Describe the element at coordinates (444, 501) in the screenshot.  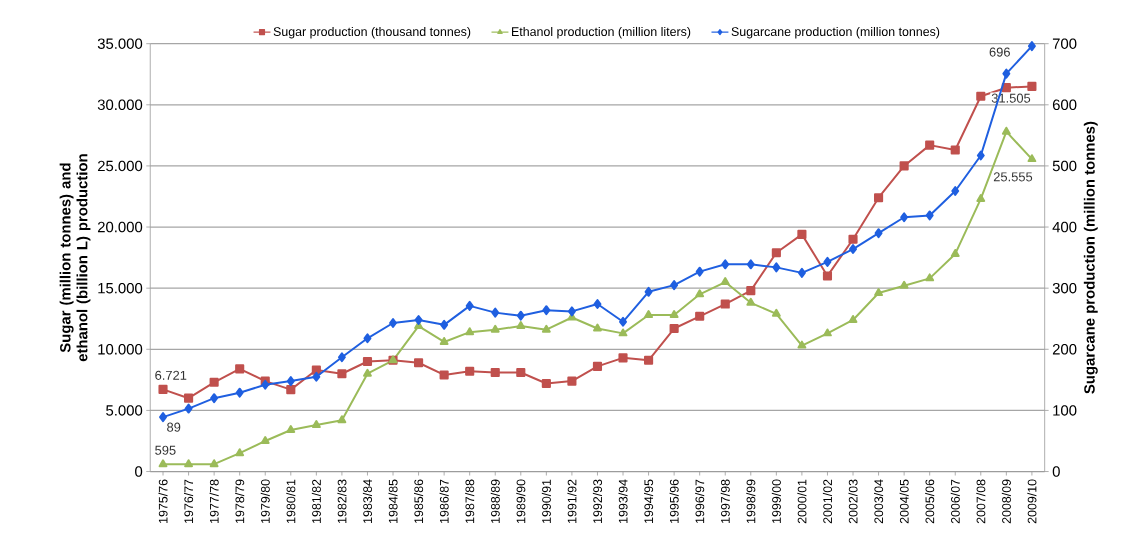
I see `x-tick-label: 1986/87` at that location.